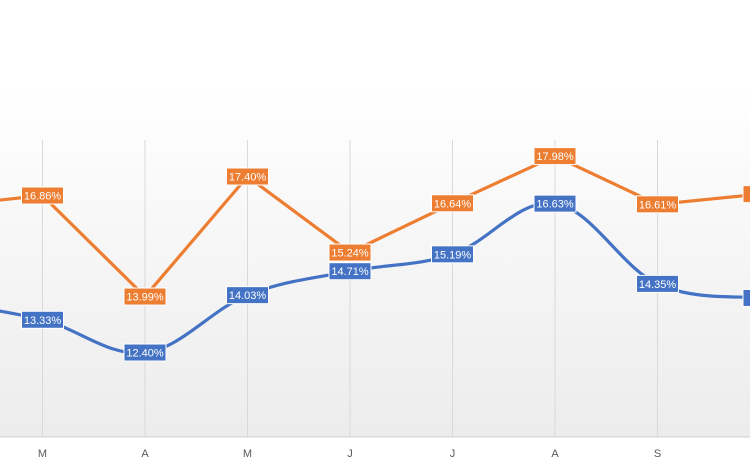 The height and width of the screenshot is (465, 750). I want to click on data-label-text: 16.63%, so click(555, 205).